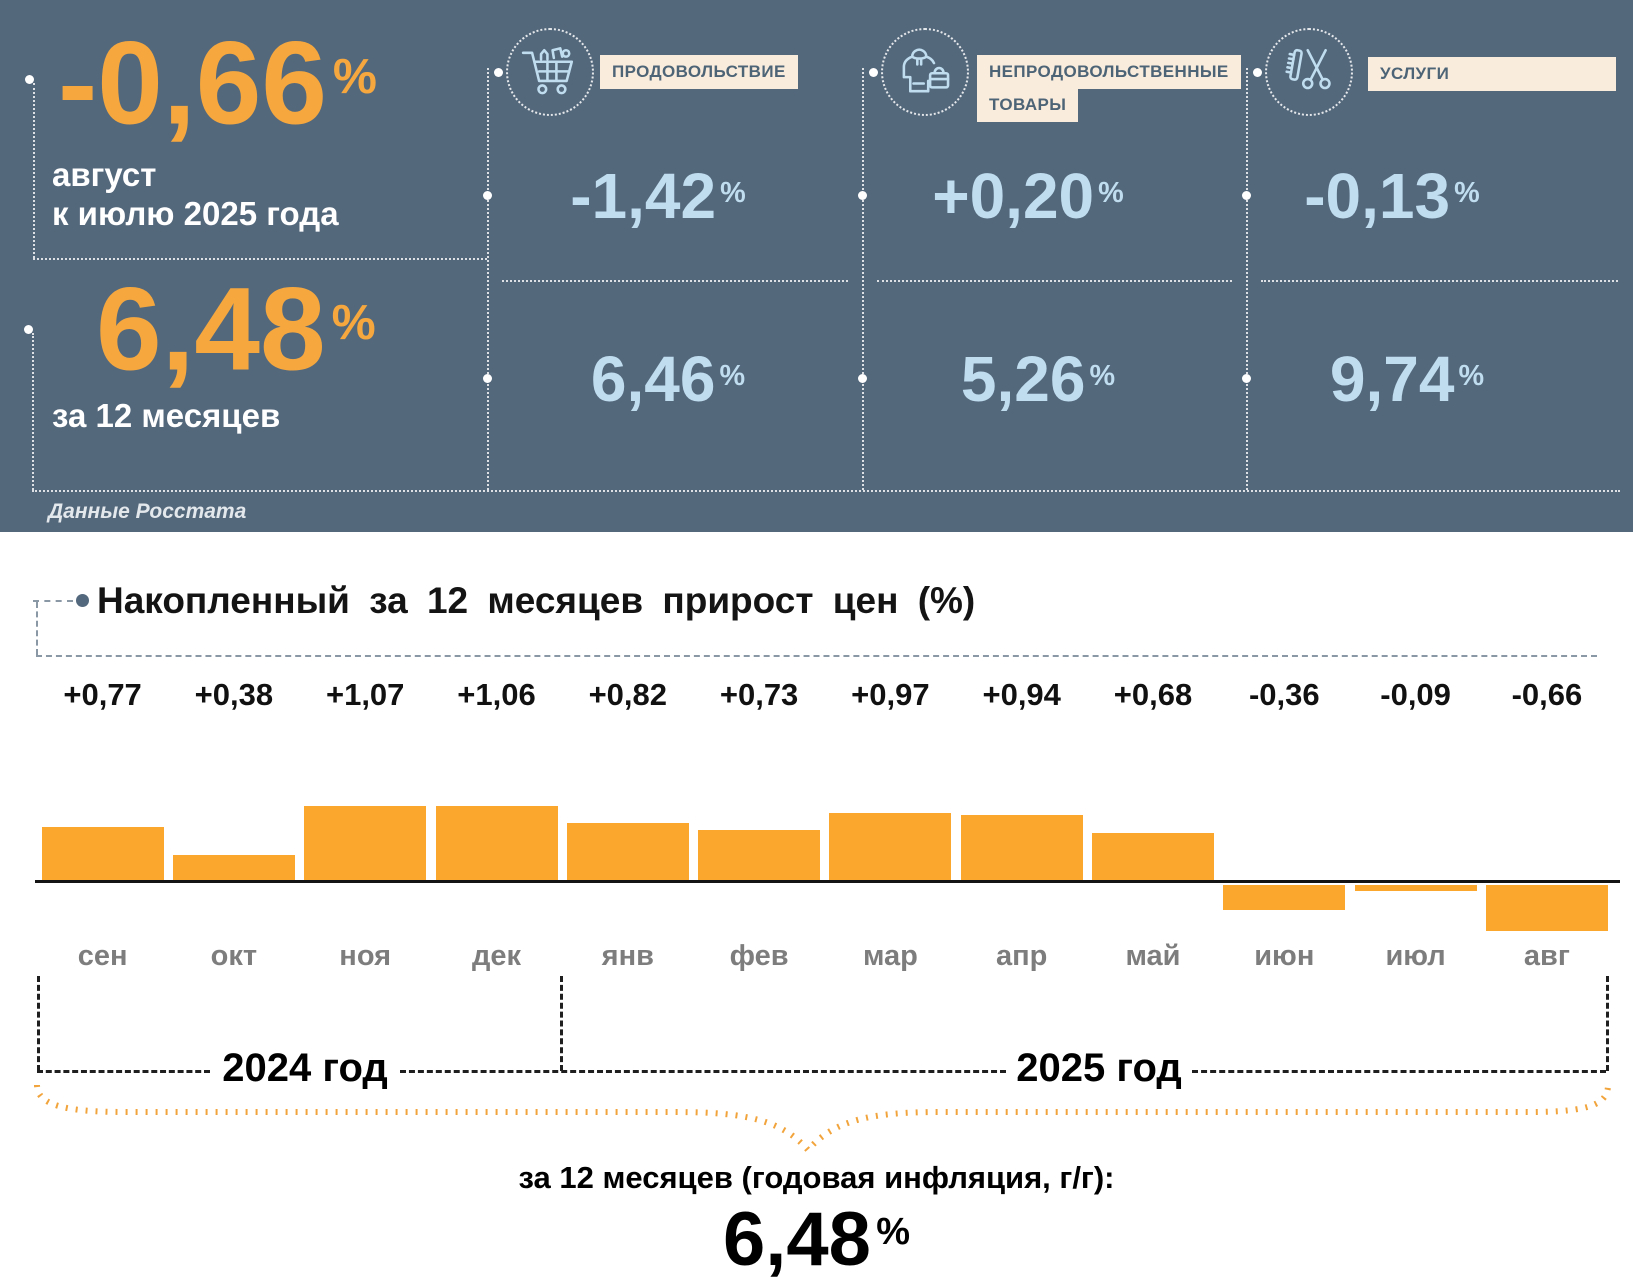  What do you see at coordinates (653, 378) in the screenshot?
I see `value-number: 6,46` at bounding box center [653, 378].